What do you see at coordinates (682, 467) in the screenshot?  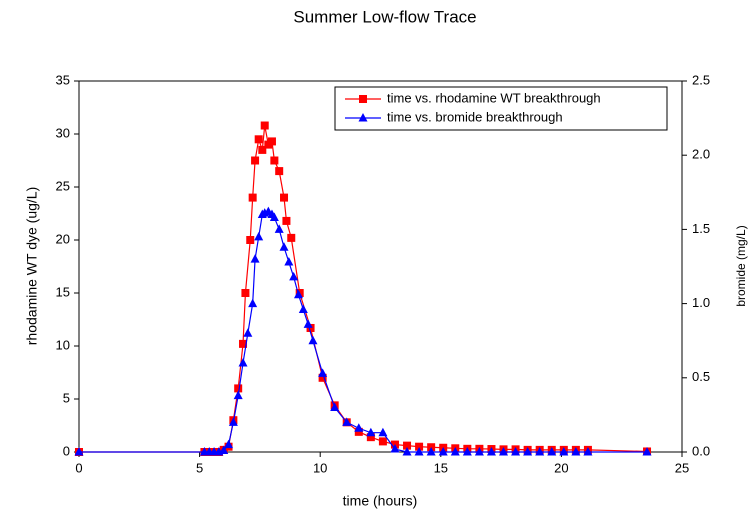 I see `x-tick-label: 25` at bounding box center [682, 467].